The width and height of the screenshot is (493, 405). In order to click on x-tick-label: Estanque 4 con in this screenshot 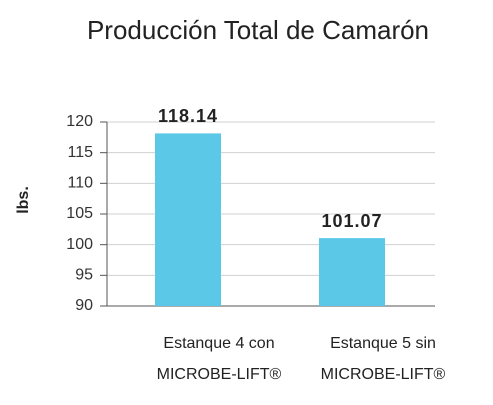, I will do `click(218, 343)`.